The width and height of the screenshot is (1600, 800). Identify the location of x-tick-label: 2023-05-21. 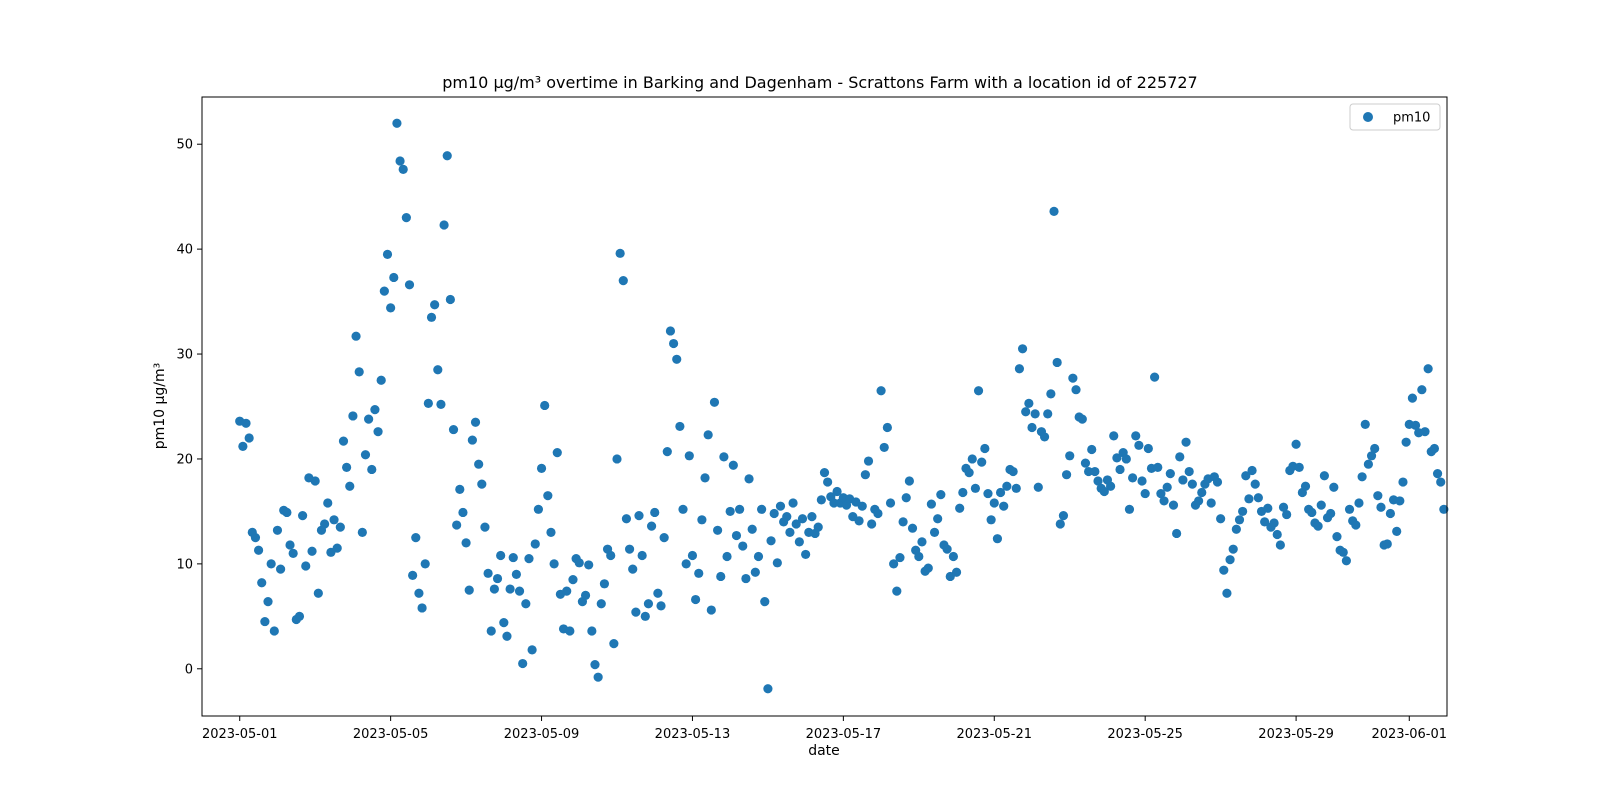
(994, 734).